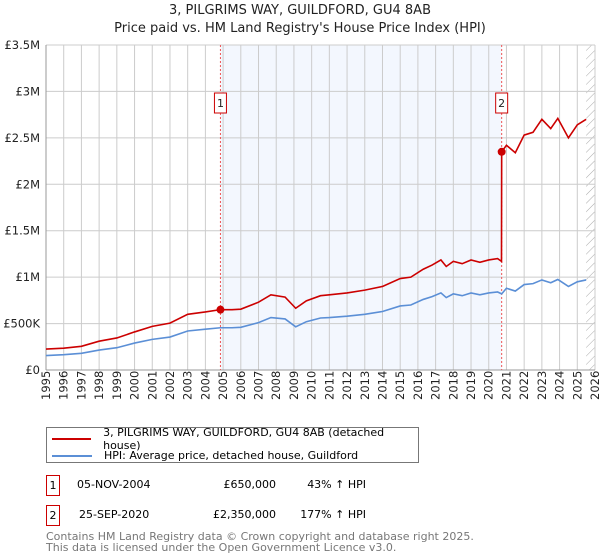 The width and height of the screenshot is (600, 560). I want to click on legend-swatch-red, so click(72, 438).